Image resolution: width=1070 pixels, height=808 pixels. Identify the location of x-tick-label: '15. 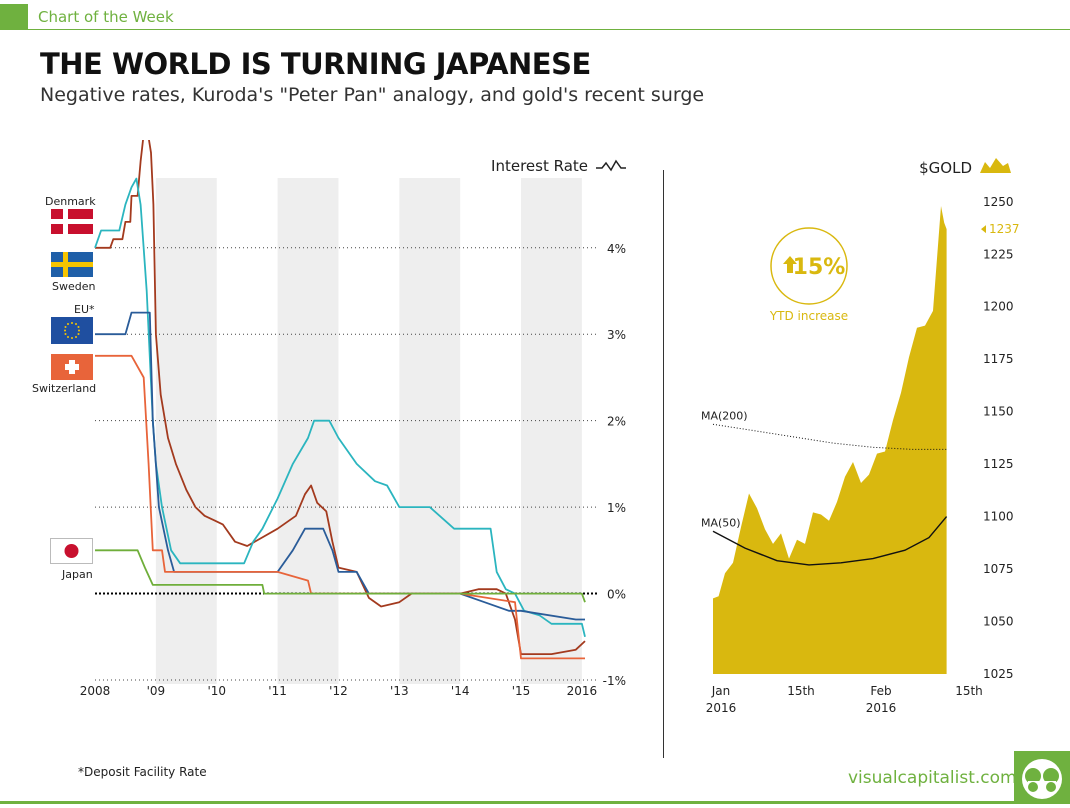
(521, 691).